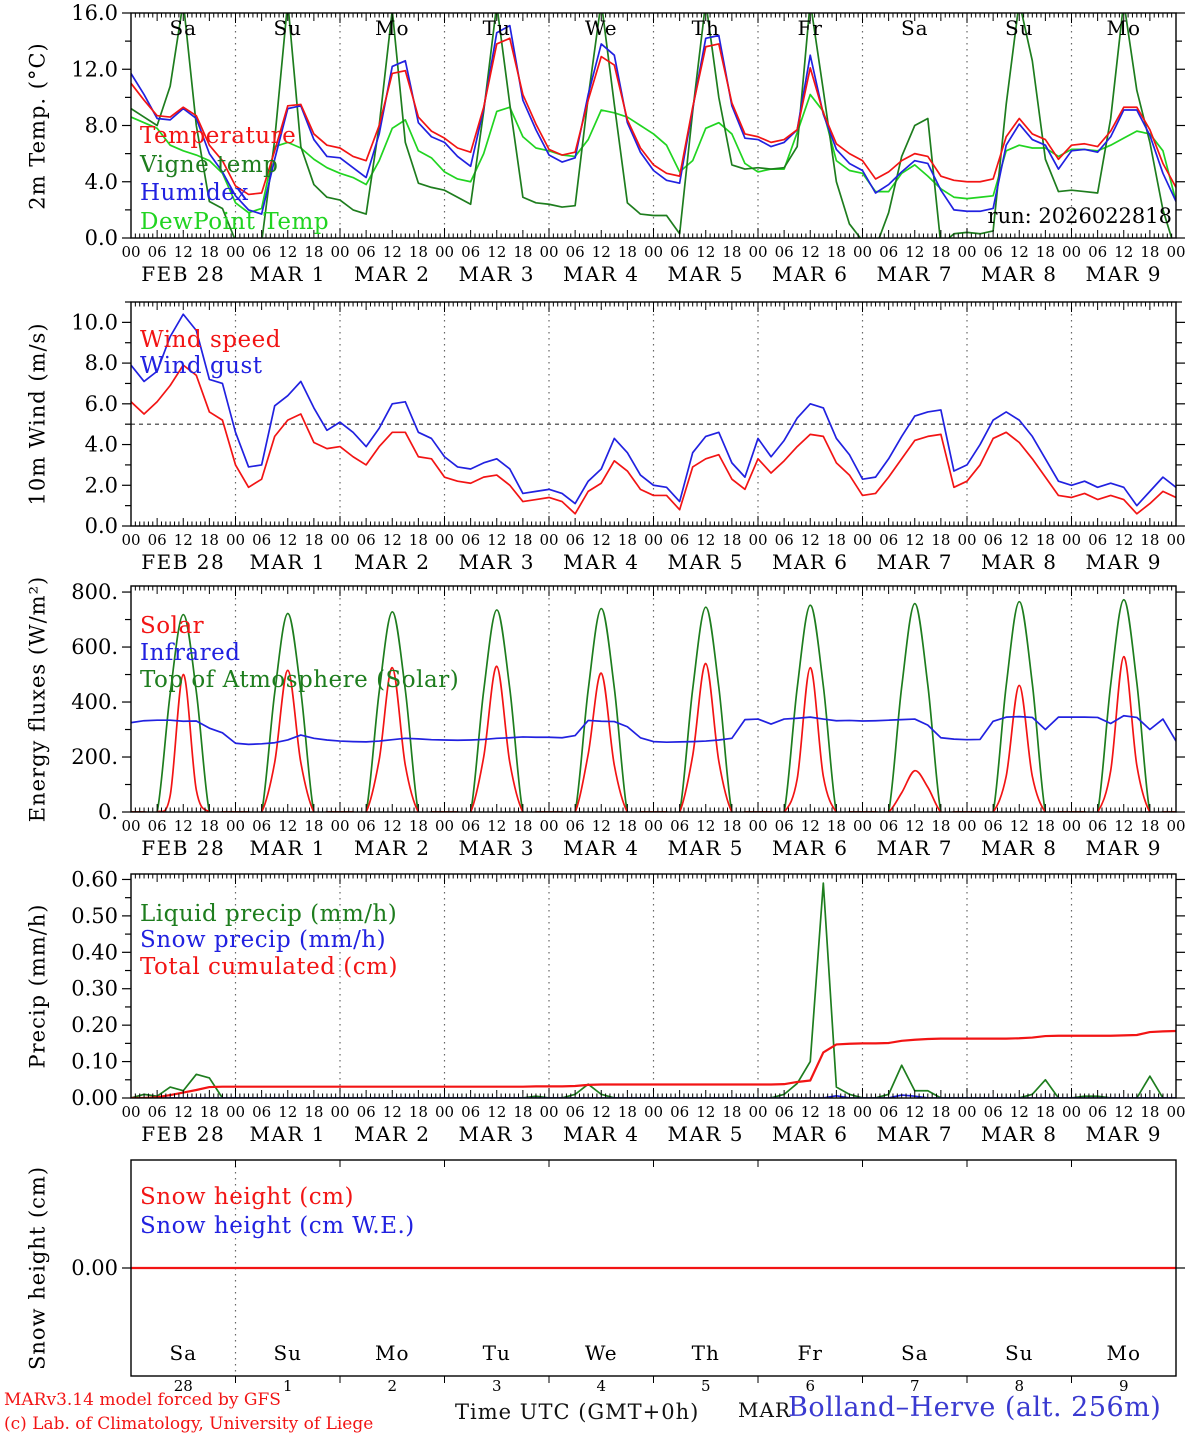 The image size is (1194, 1440). I want to click on svg-text: MAR 5, so click(705, 562).